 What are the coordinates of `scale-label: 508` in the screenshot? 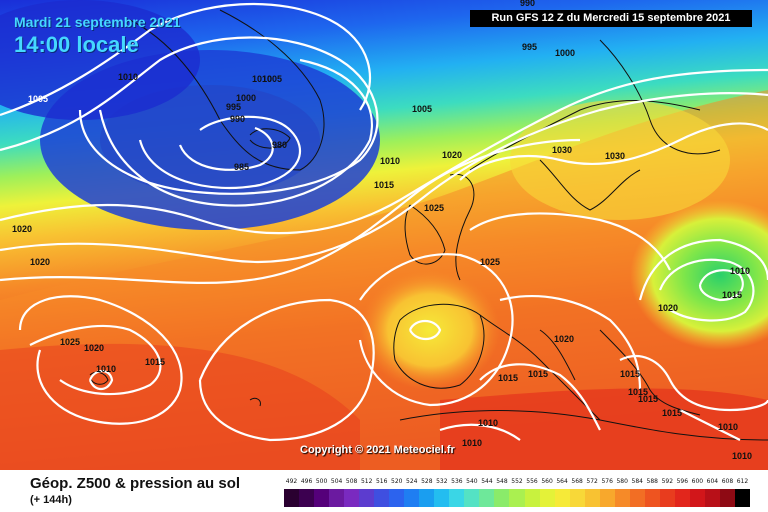 It's located at (351, 481).